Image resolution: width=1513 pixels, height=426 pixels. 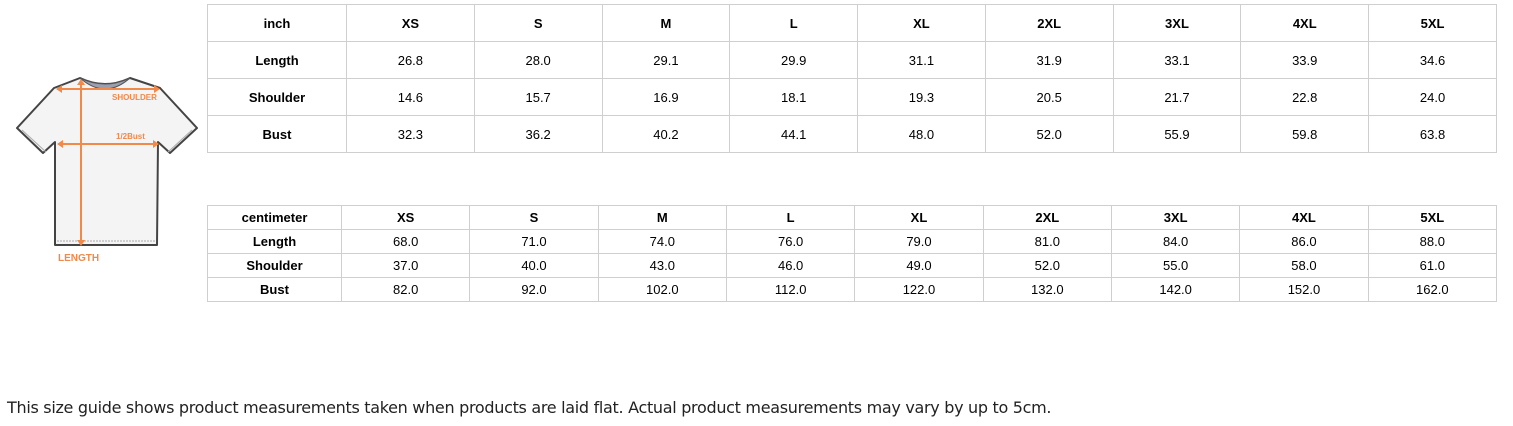 I want to click on measurement-cell: 33.1, so click(x=1177, y=60).